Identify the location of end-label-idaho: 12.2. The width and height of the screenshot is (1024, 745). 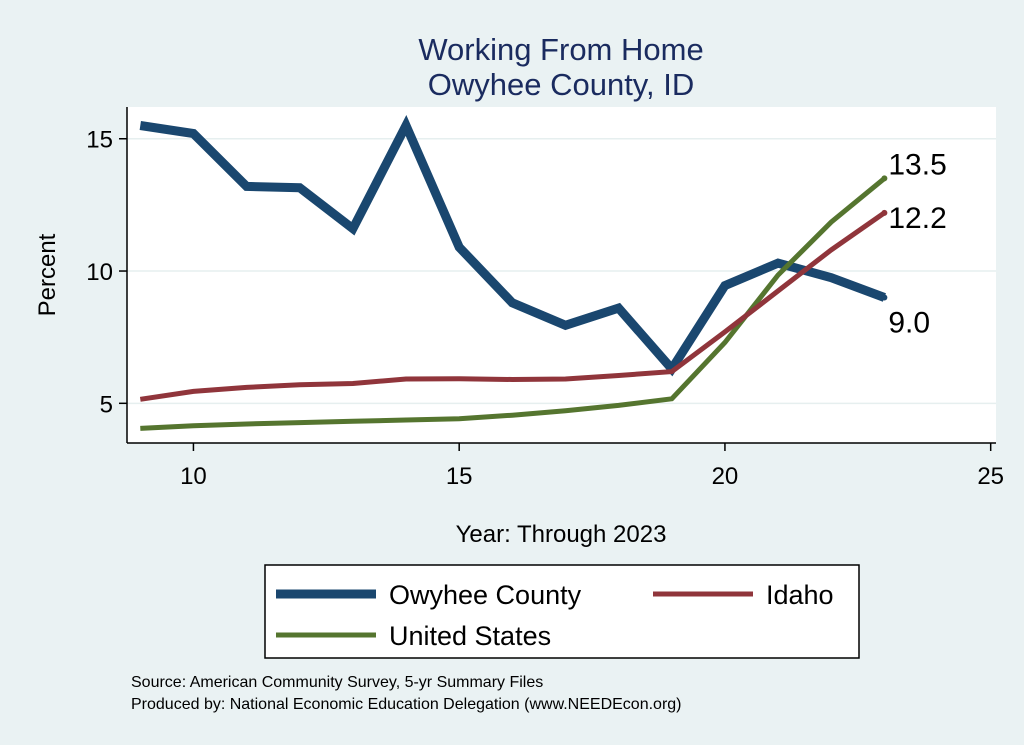
(917, 218).